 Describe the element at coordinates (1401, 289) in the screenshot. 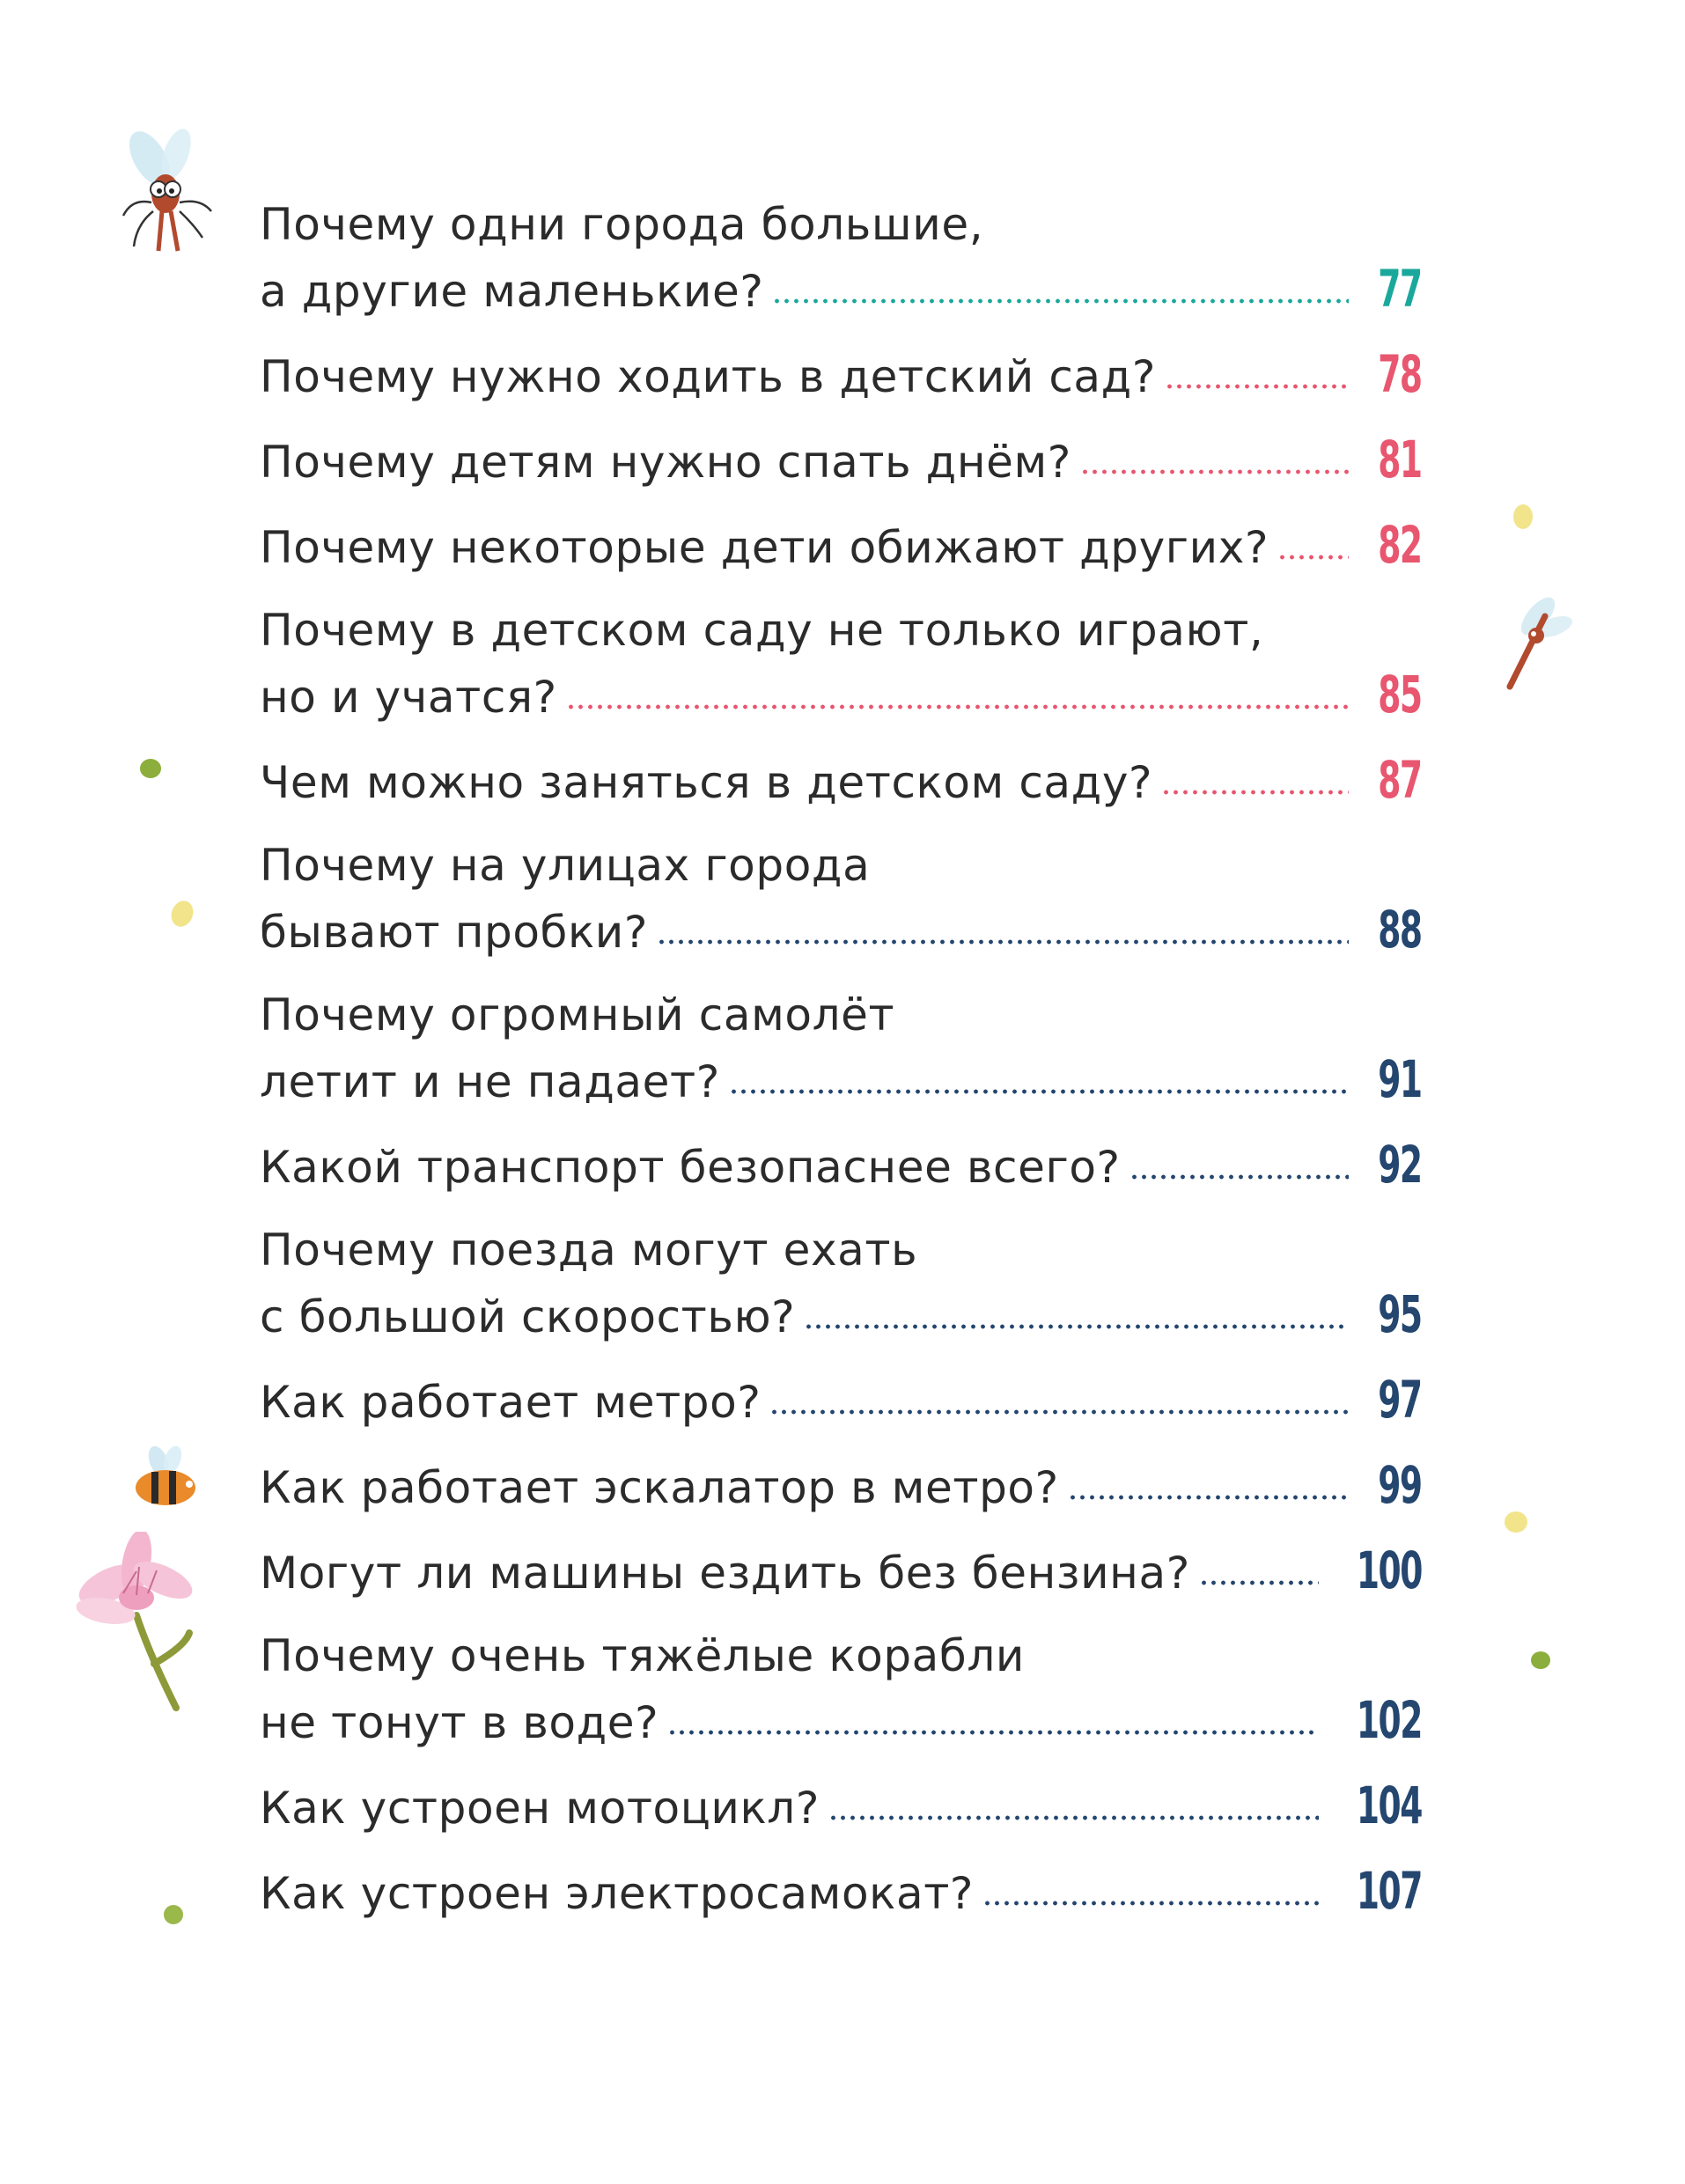

I see `page-number: 77` at that location.